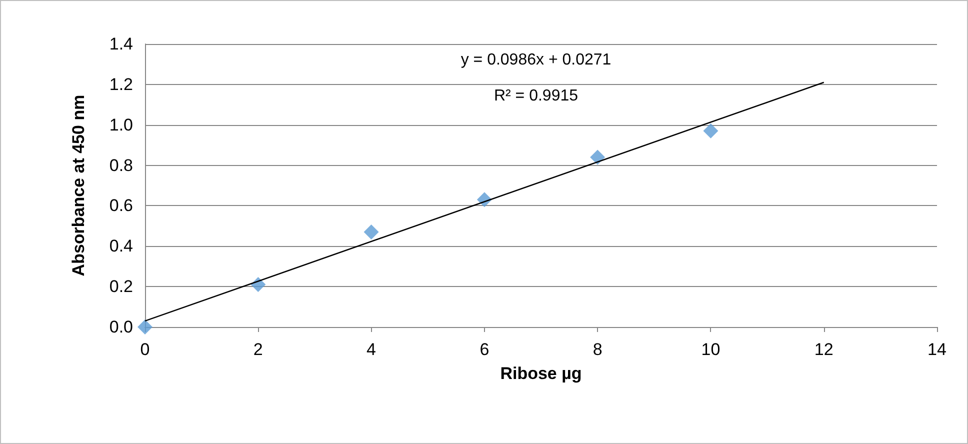 Image resolution: width=968 pixels, height=444 pixels. I want to click on annotation: R² = 0.9915, so click(536, 96).